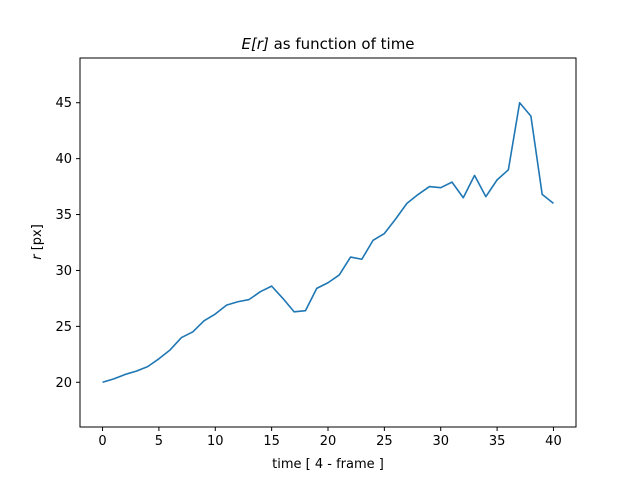 The image size is (640, 480). I want to click on x-tick-label: 10, so click(215, 441).